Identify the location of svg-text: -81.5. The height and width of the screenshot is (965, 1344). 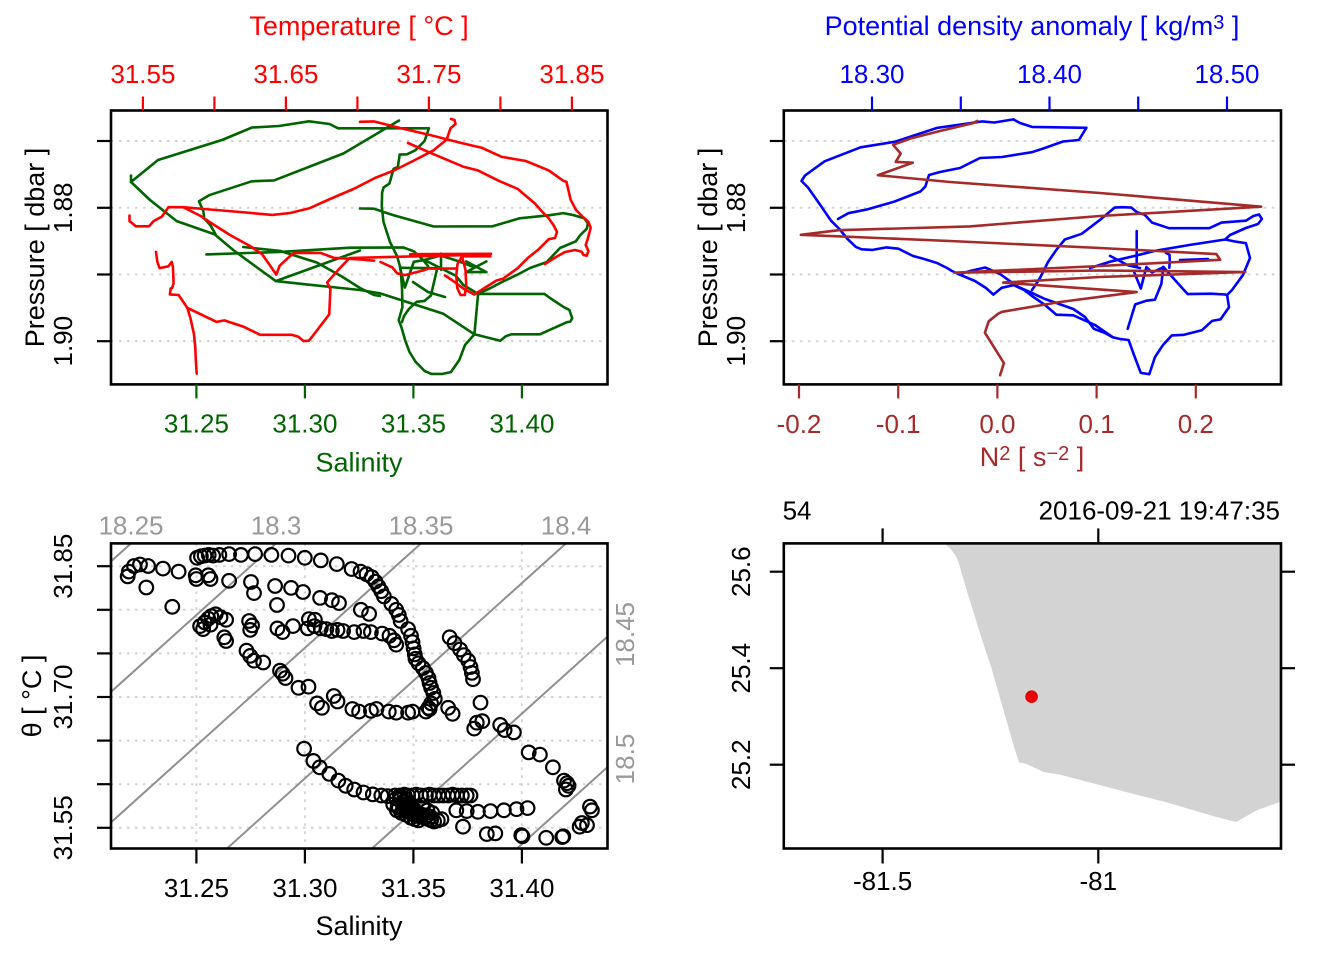
(882, 881).